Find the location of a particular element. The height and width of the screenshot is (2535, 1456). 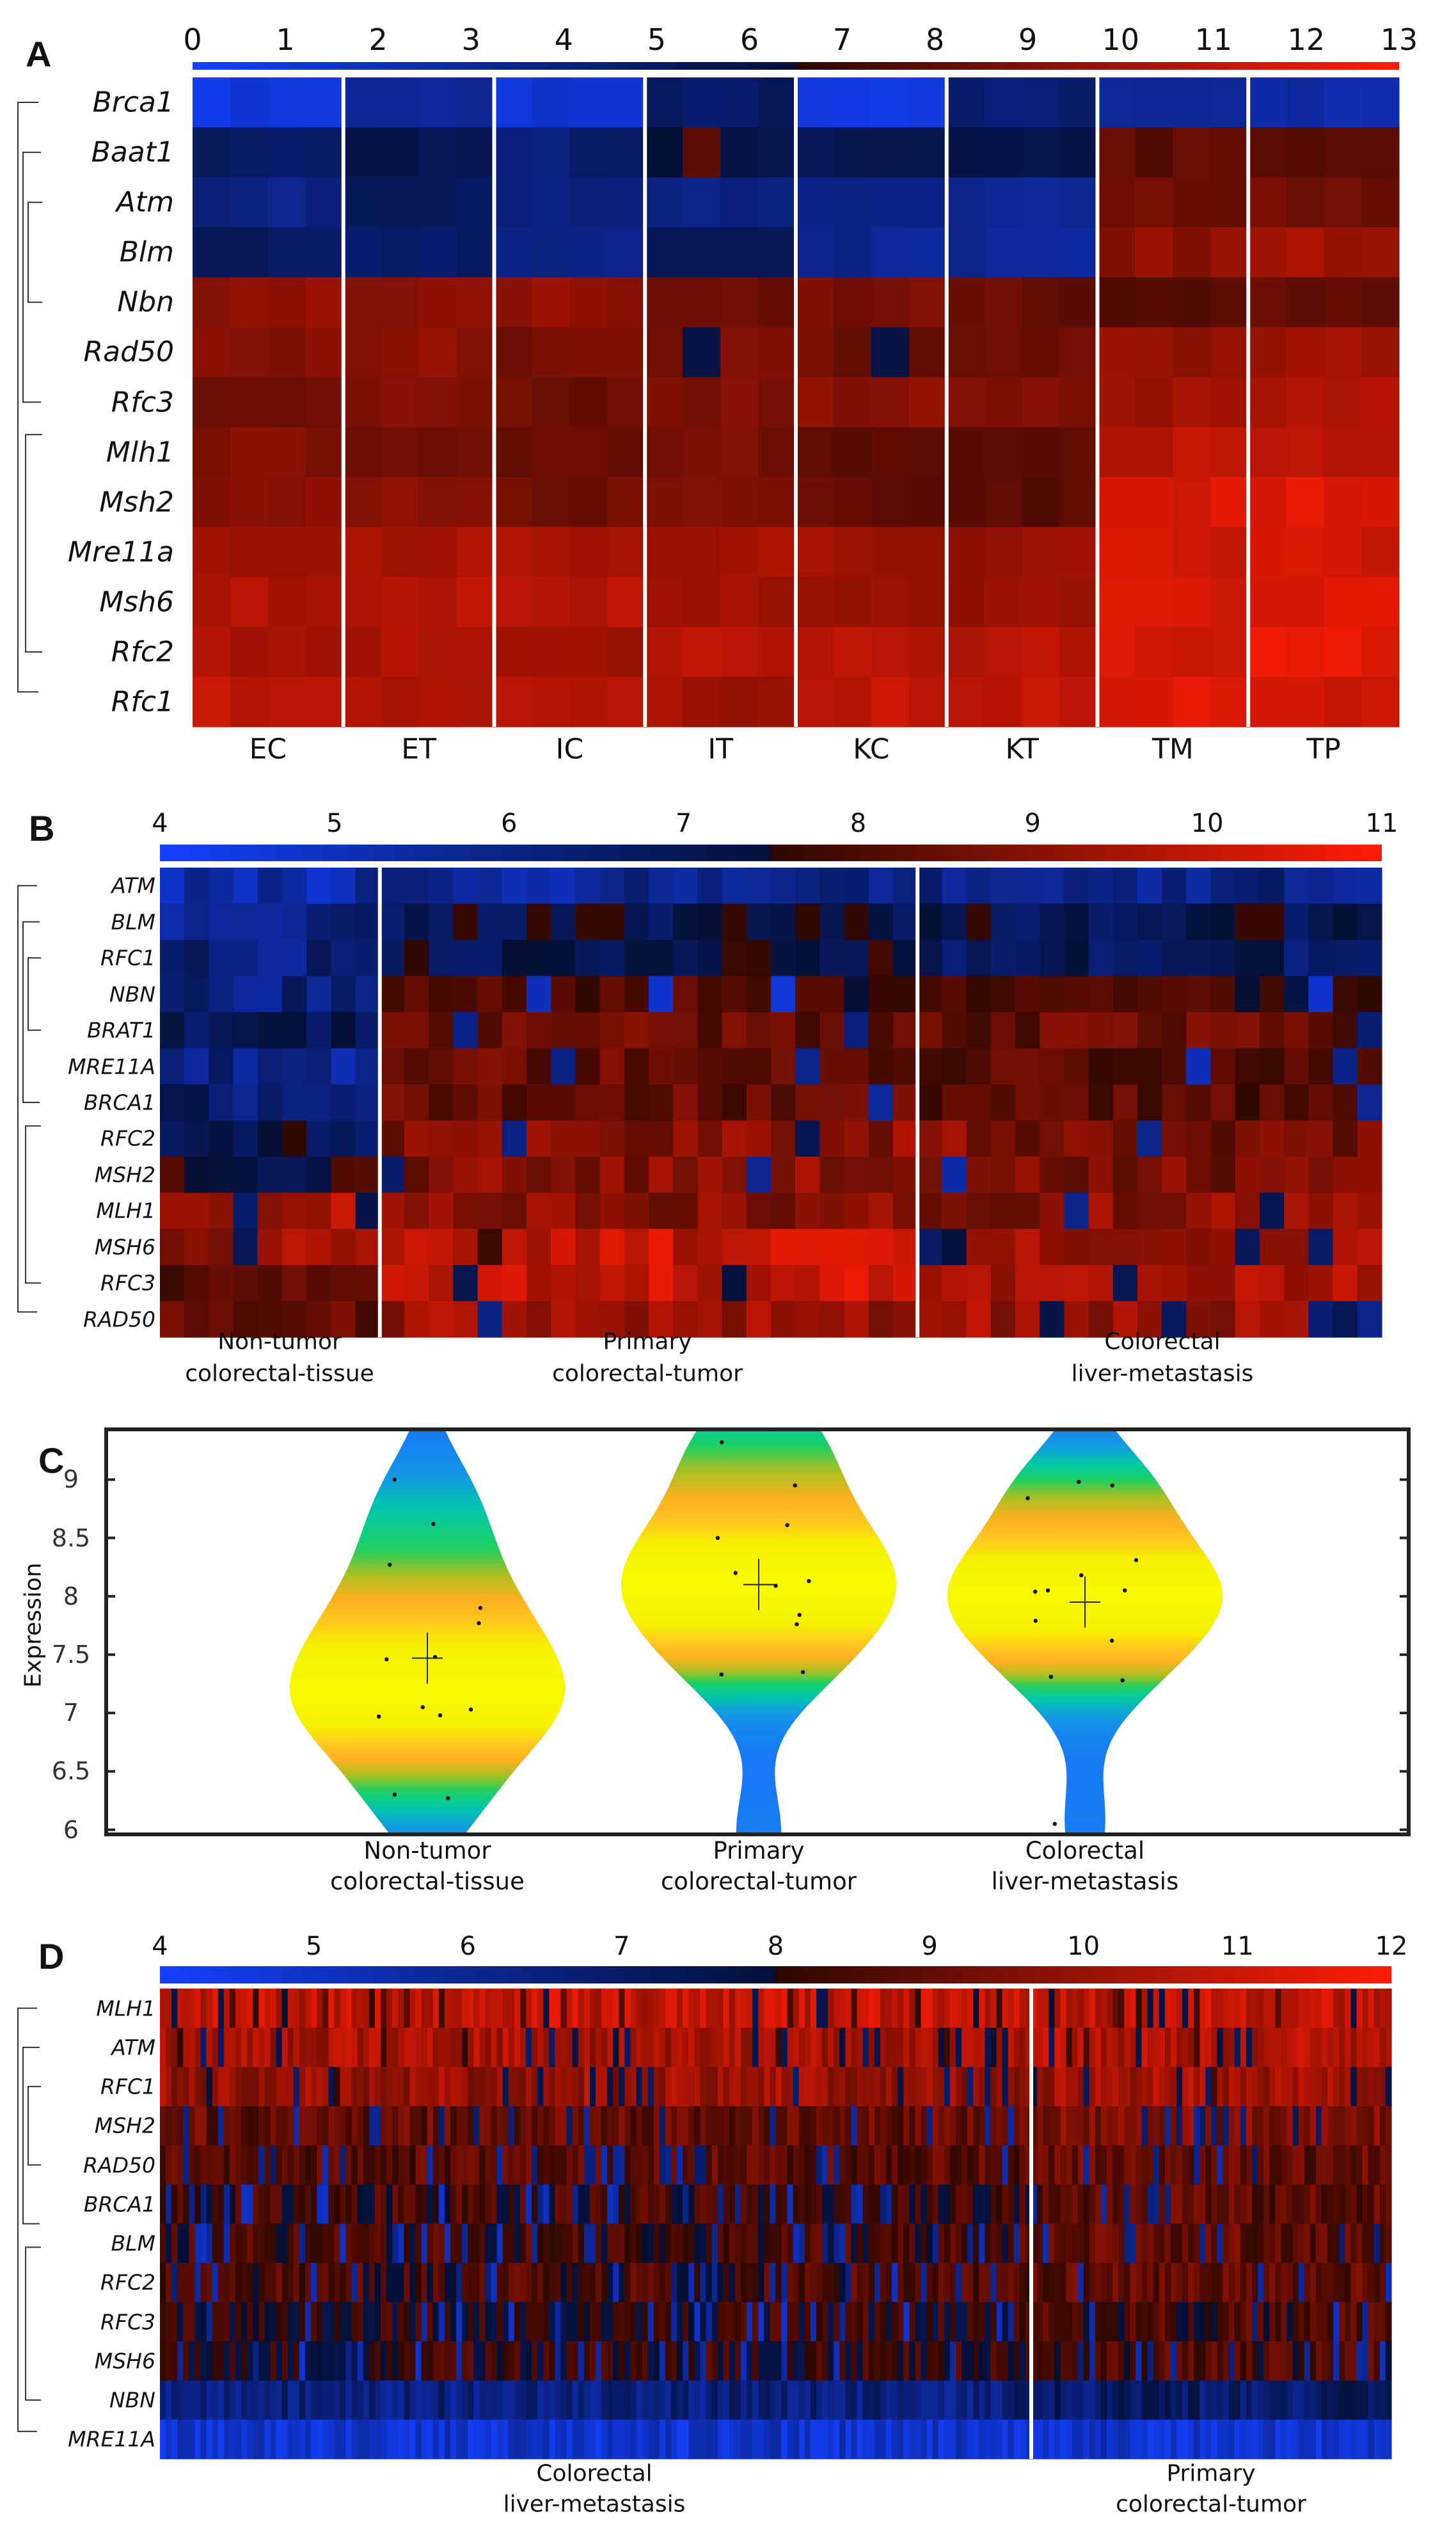

gene-label: RFC3 is located at coordinates (128, 1283).